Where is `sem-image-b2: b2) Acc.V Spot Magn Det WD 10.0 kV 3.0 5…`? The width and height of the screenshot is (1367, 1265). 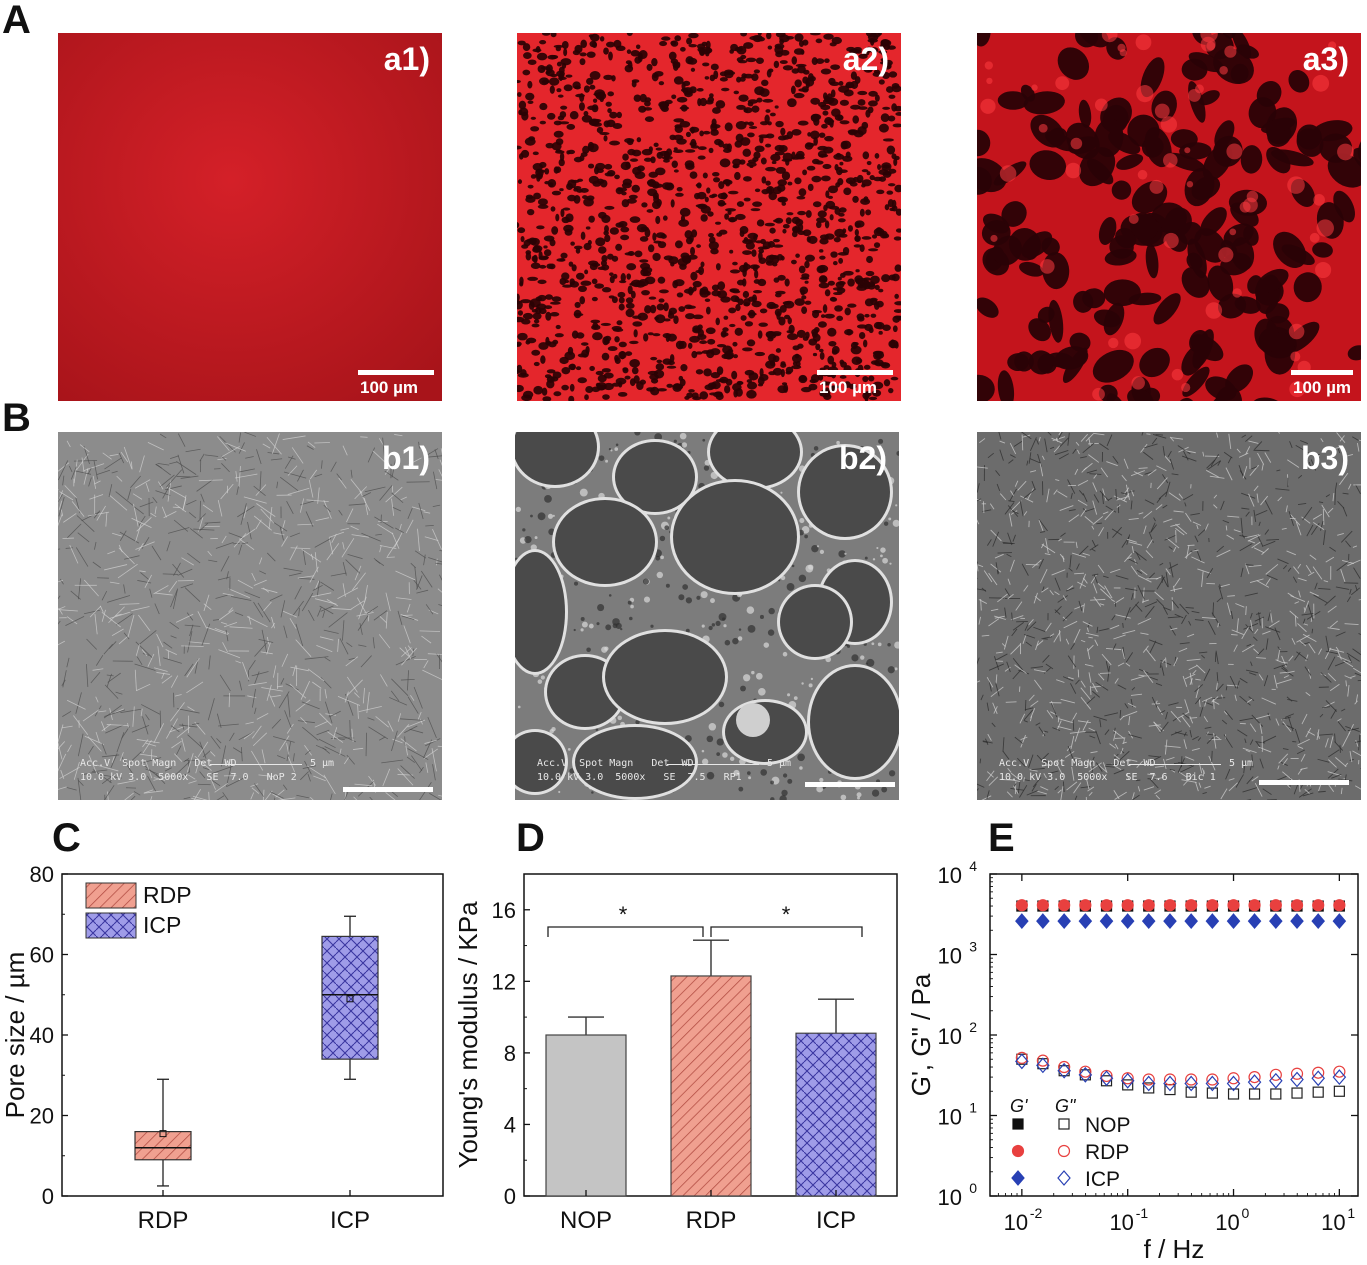 sem-image-b2: b2) Acc.V Spot Magn Det WD 10.0 kV 3.0 5… is located at coordinates (707, 616).